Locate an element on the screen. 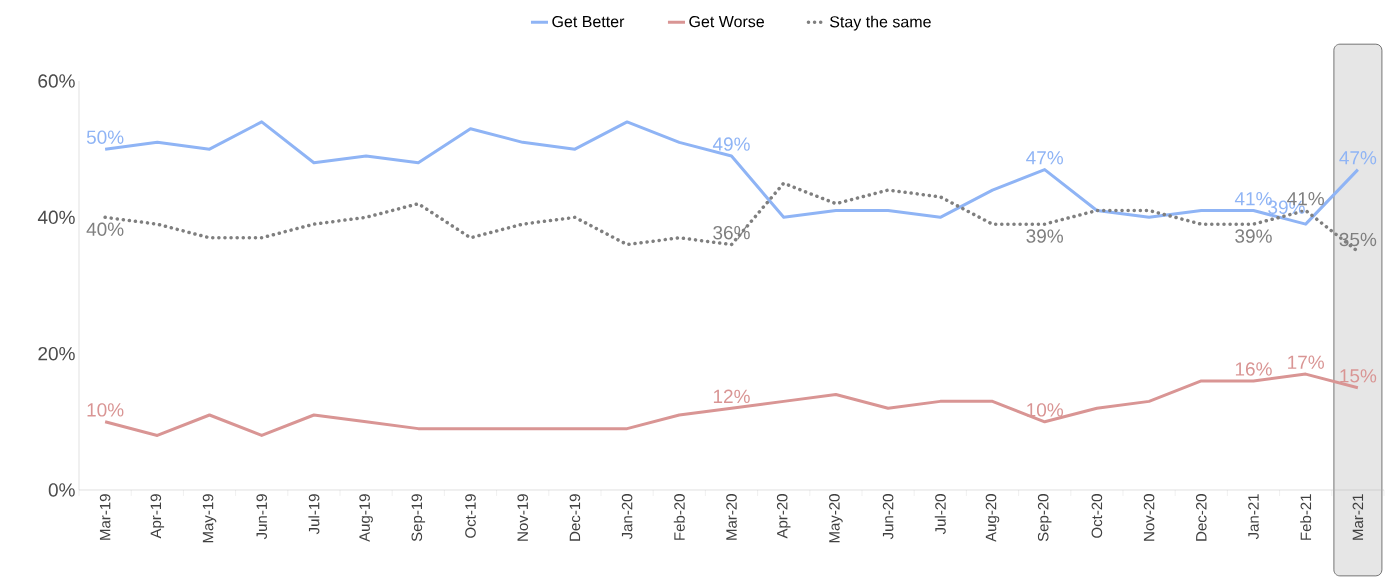 The image size is (1400, 577). x-tick-label: Jun-19 is located at coordinates (262, 517).